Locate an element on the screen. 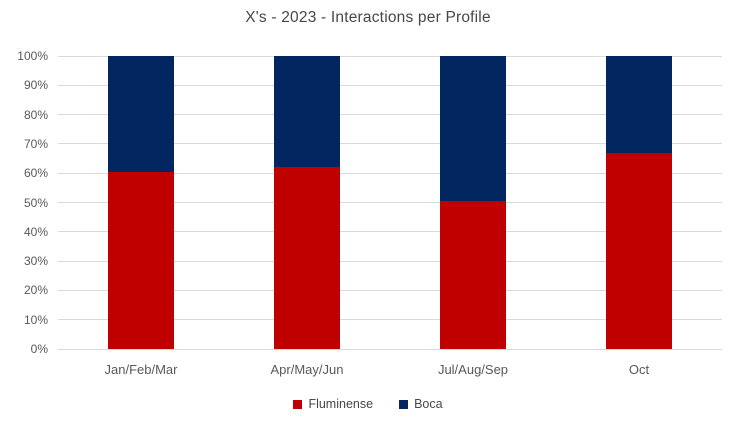 This screenshot has height=427, width=736. legend-swatch-boca is located at coordinates (404, 404).